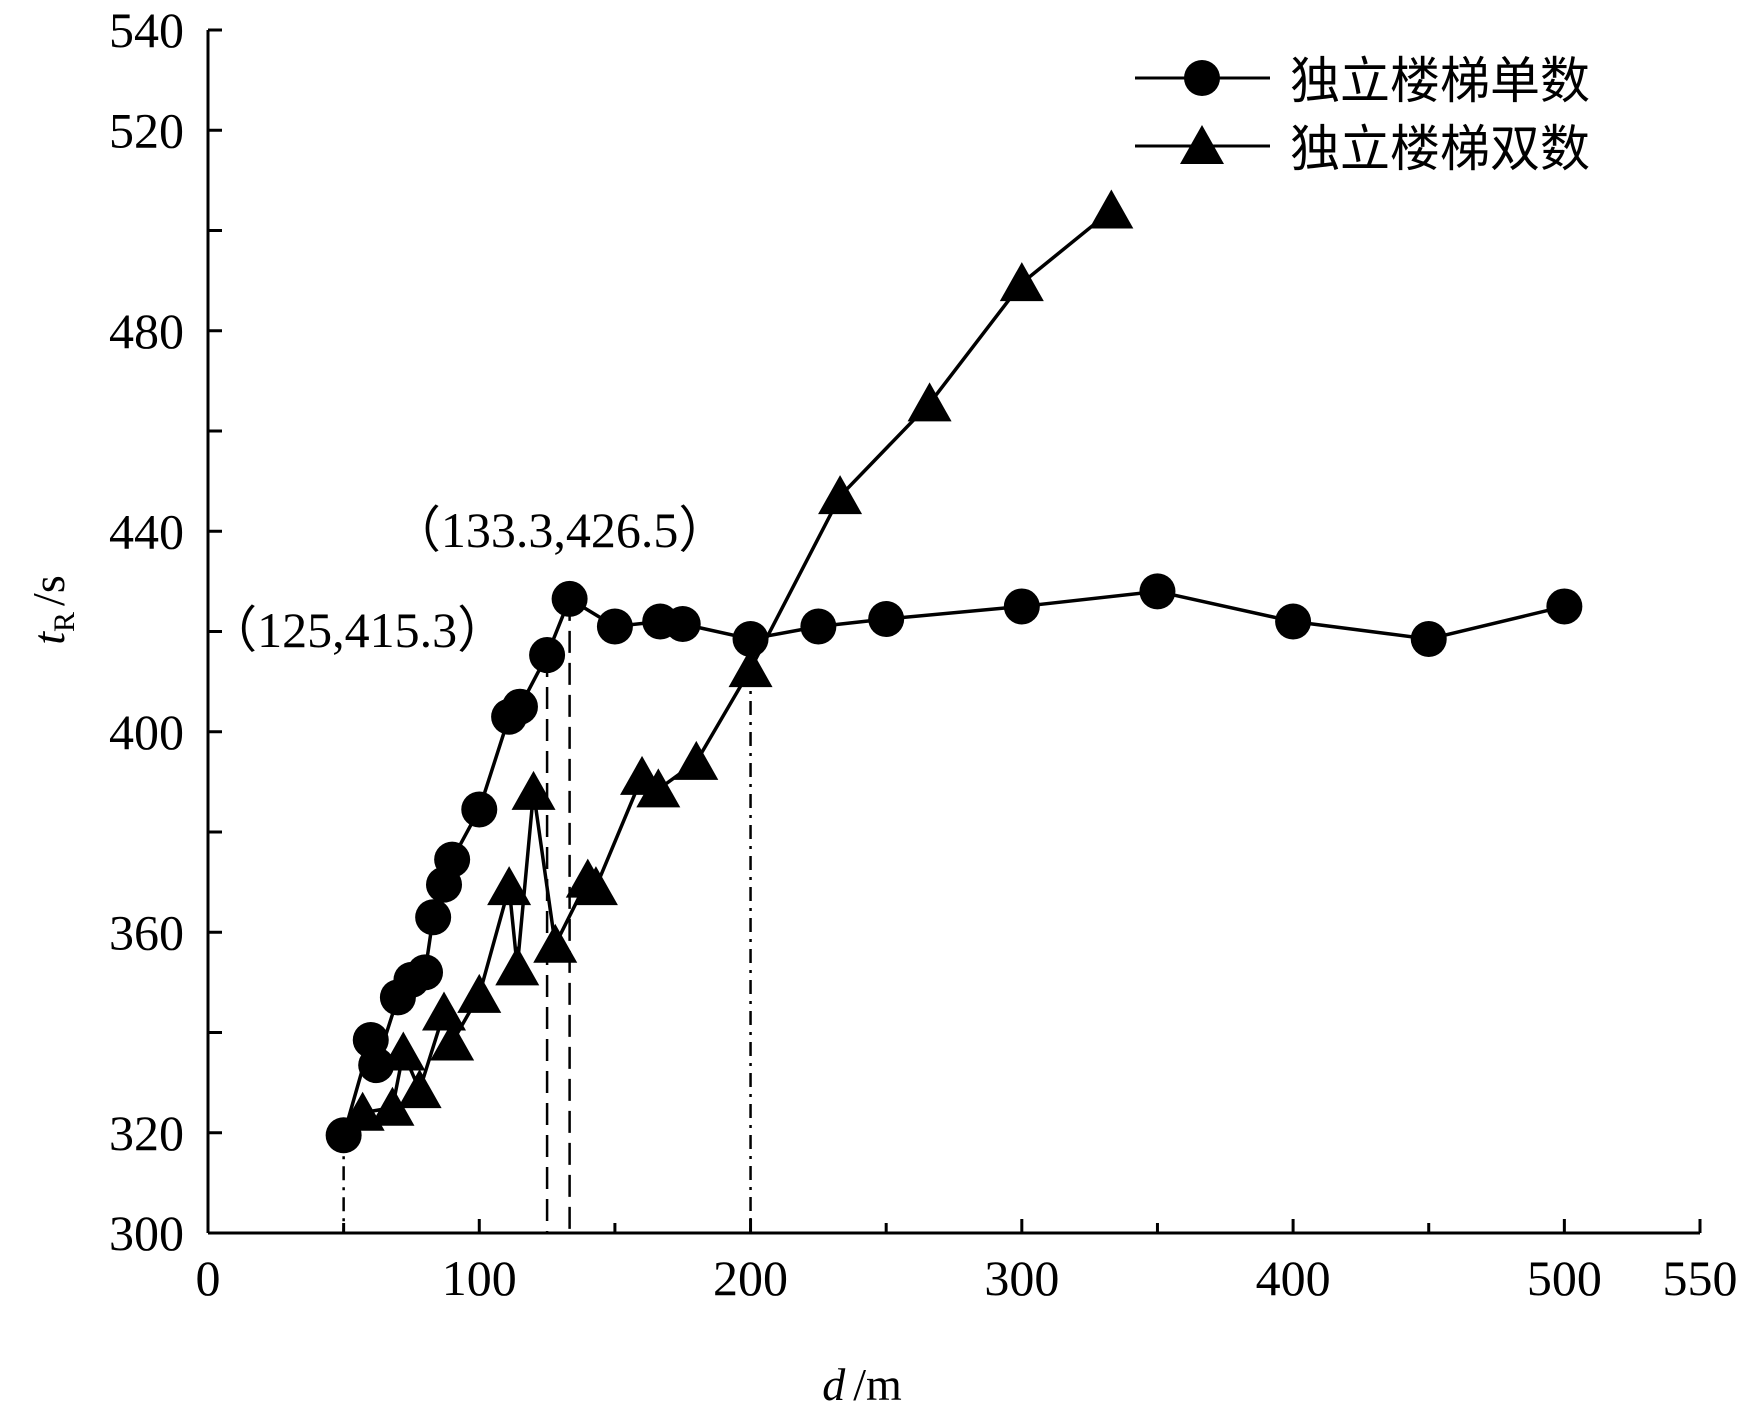 This screenshot has width=1749, height=1421. What do you see at coordinates (1021, 1278) in the screenshot?
I see `x-tick-label: 300` at bounding box center [1021, 1278].